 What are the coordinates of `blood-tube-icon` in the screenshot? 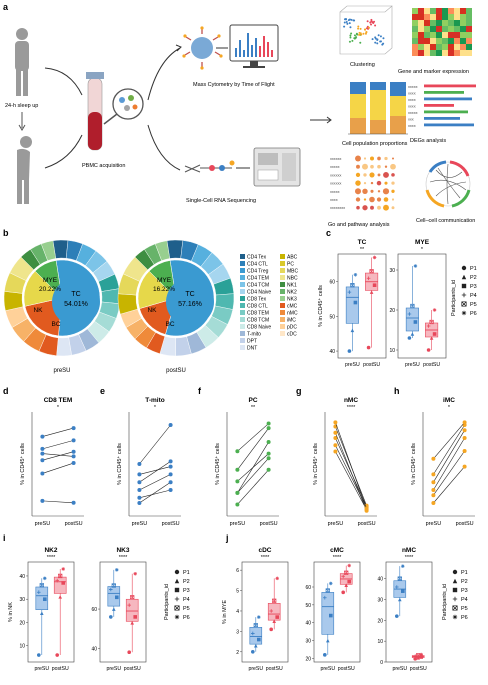 It's located at (95, 111).